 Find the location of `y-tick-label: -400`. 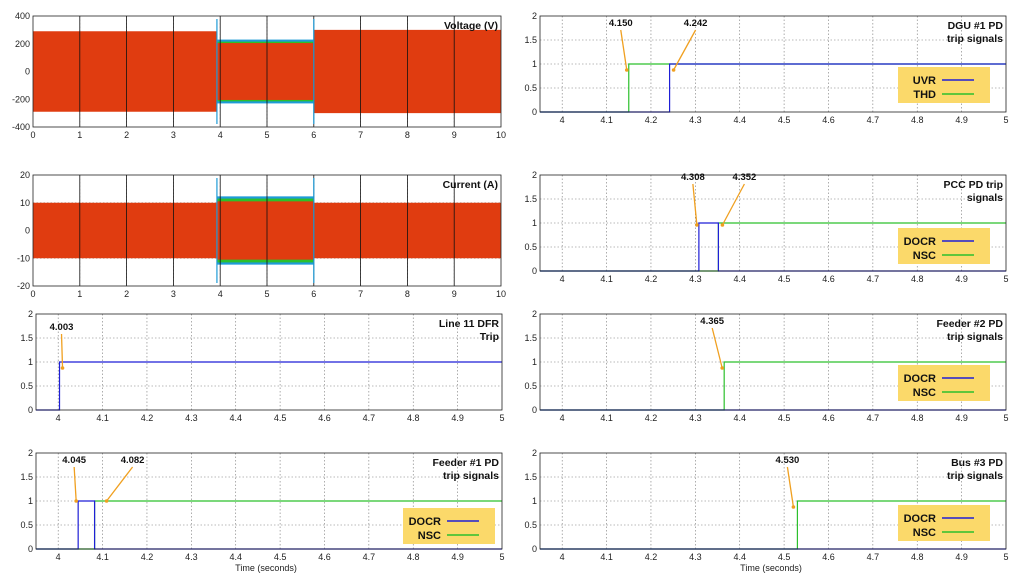

y-tick-label: -400 is located at coordinates (21, 127).